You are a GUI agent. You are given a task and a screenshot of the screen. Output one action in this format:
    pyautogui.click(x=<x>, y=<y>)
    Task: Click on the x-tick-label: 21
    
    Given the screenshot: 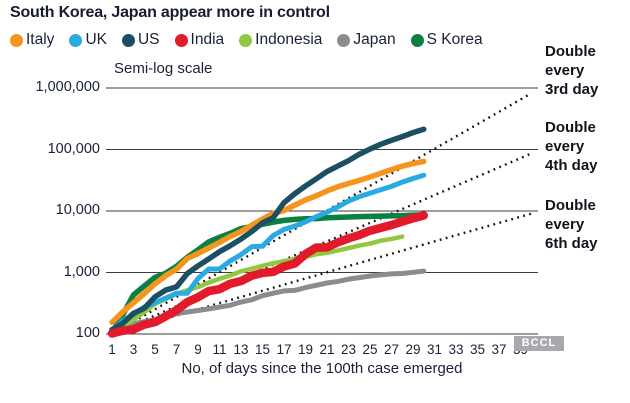 What is the action you would take?
    pyautogui.click(x=327, y=349)
    